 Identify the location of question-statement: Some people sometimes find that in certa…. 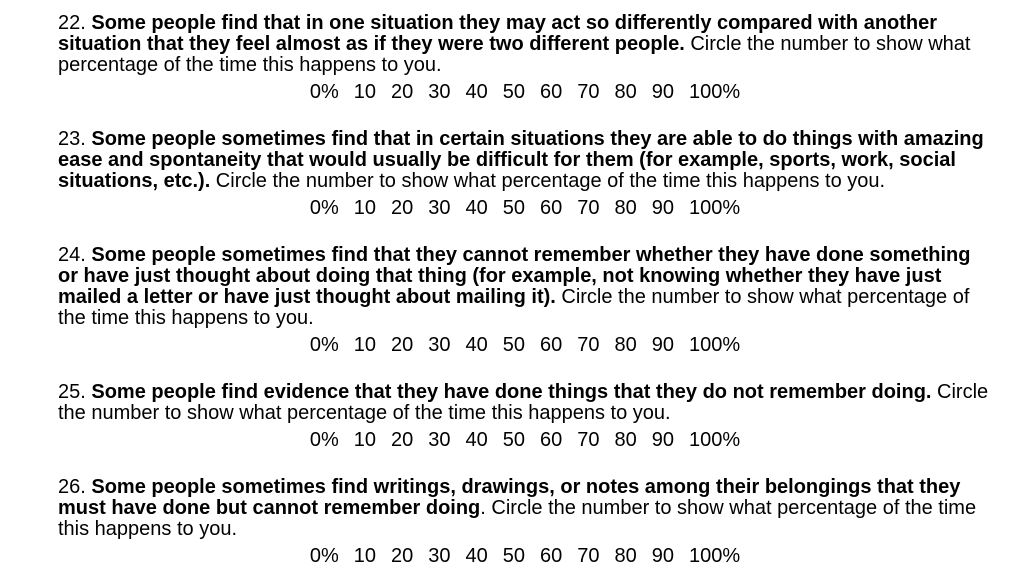
(521, 160).